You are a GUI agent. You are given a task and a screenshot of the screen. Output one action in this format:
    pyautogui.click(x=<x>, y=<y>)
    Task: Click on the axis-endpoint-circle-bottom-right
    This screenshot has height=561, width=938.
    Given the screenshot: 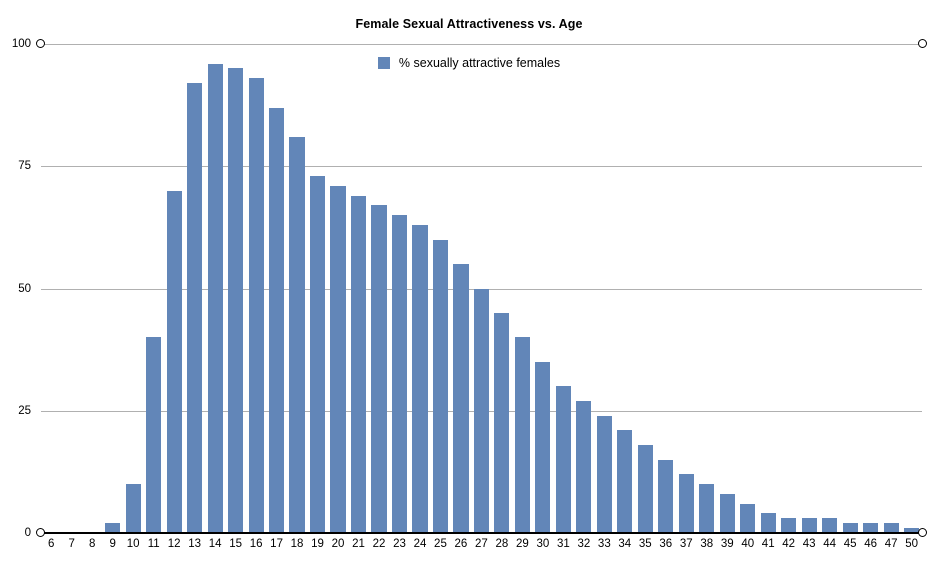 What is the action you would take?
    pyautogui.click(x=922, y=532)
    